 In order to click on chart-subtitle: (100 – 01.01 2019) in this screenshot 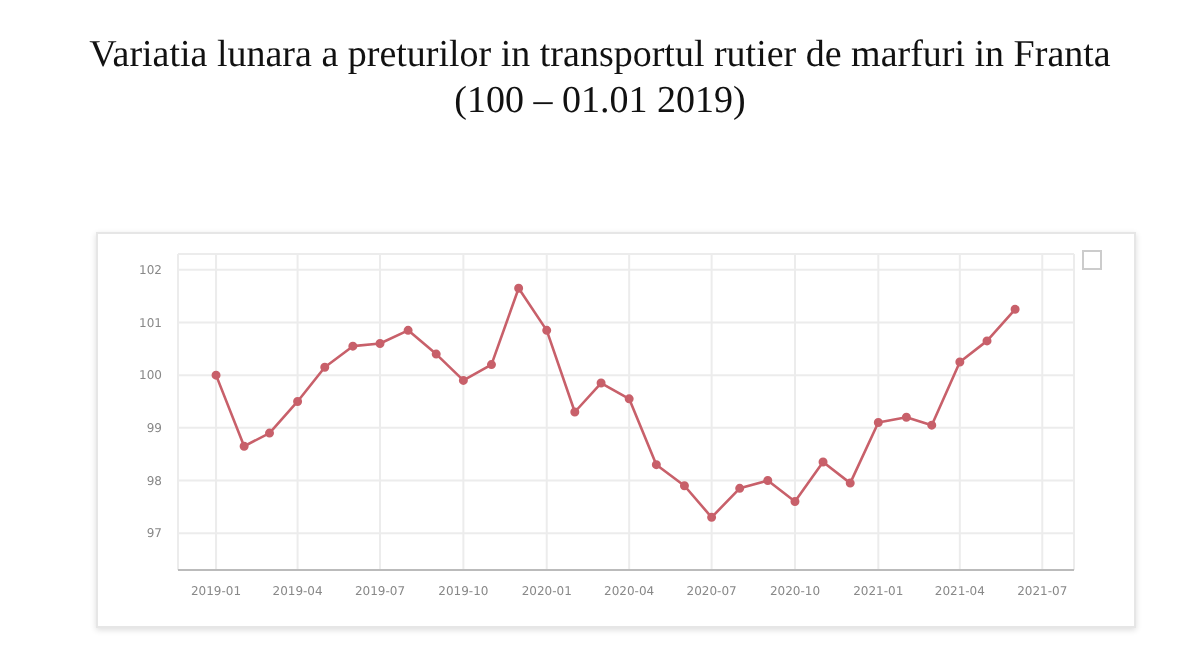, I will do `click(600, 101)`.